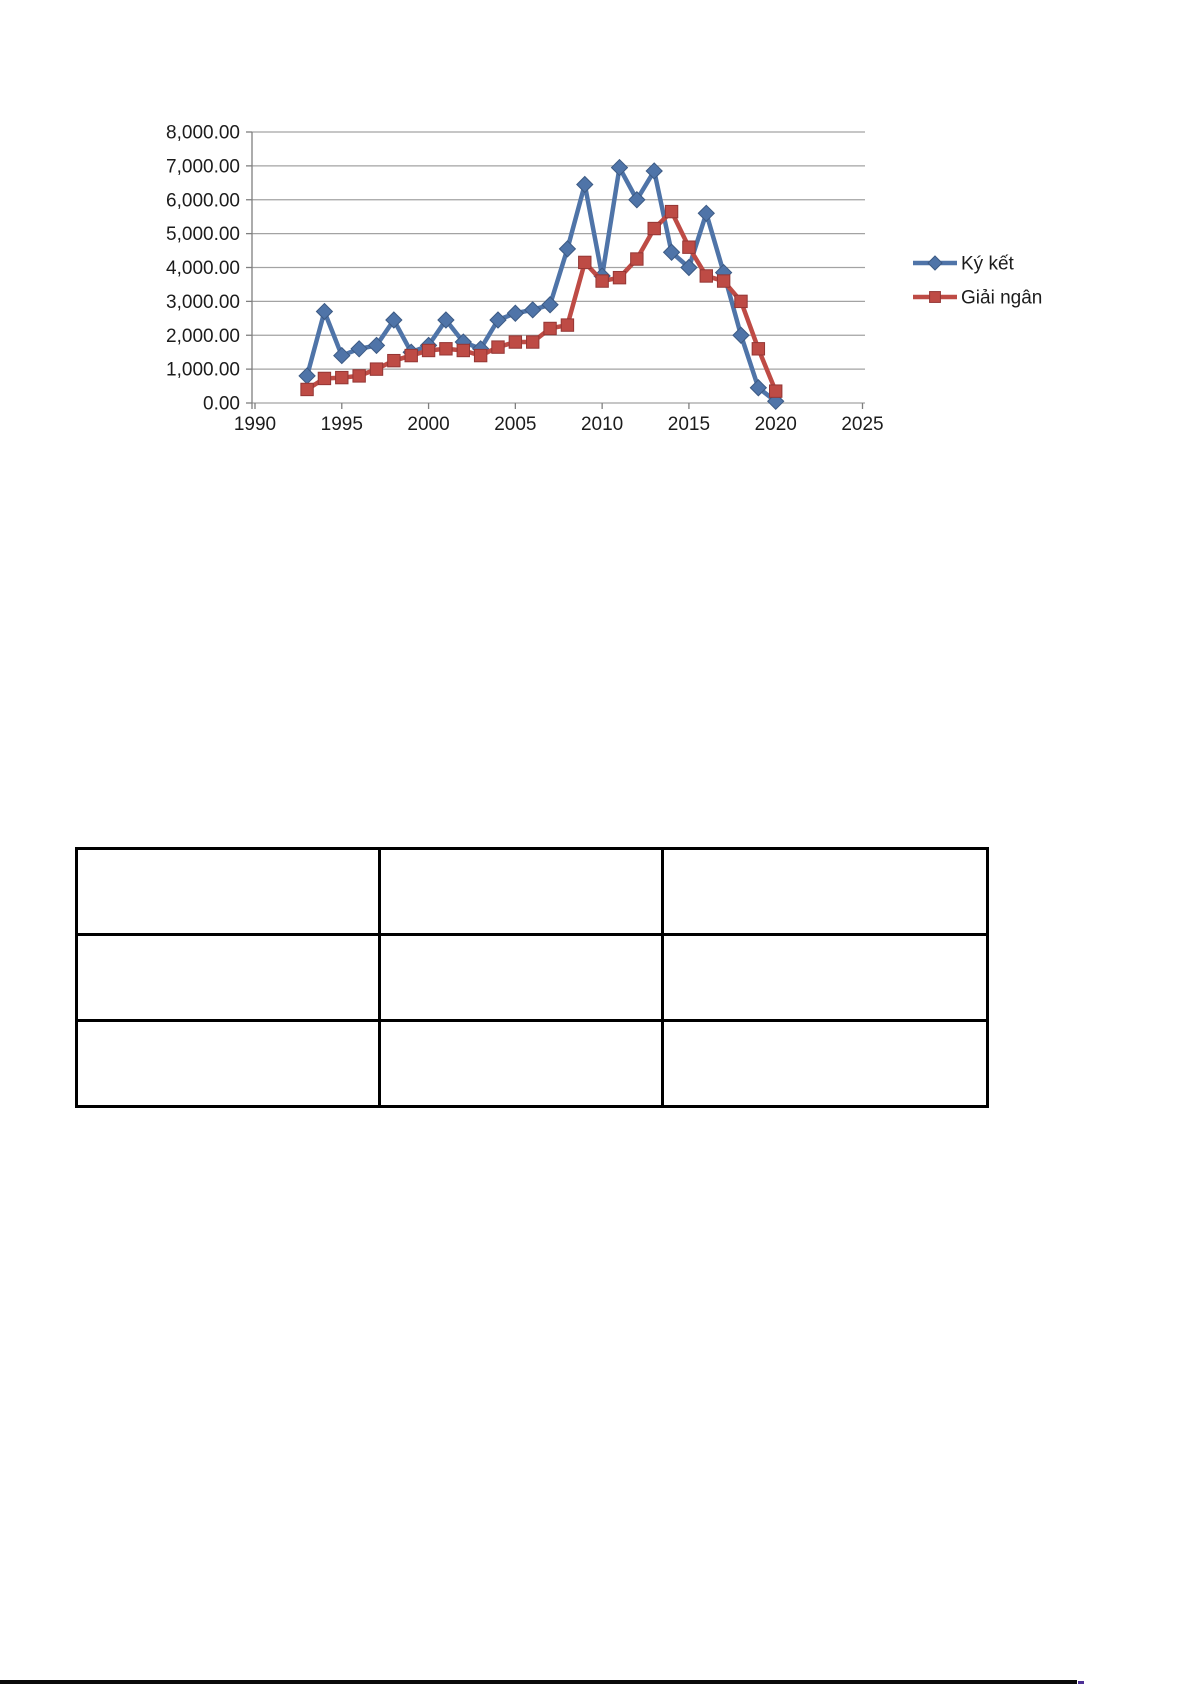  Describe the element at coordinates (776, 424) in the screenshot. I see `x-axis-label: 2020` at that location.